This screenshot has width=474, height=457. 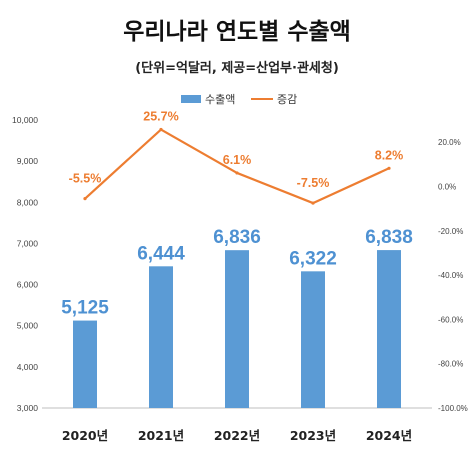 What do you see at coordinates (237, 68) in the screenshot?
I see `chart-subtitle: (단위=억달러, 제공=산업부·관세청)` at bounding box center [237, 68].